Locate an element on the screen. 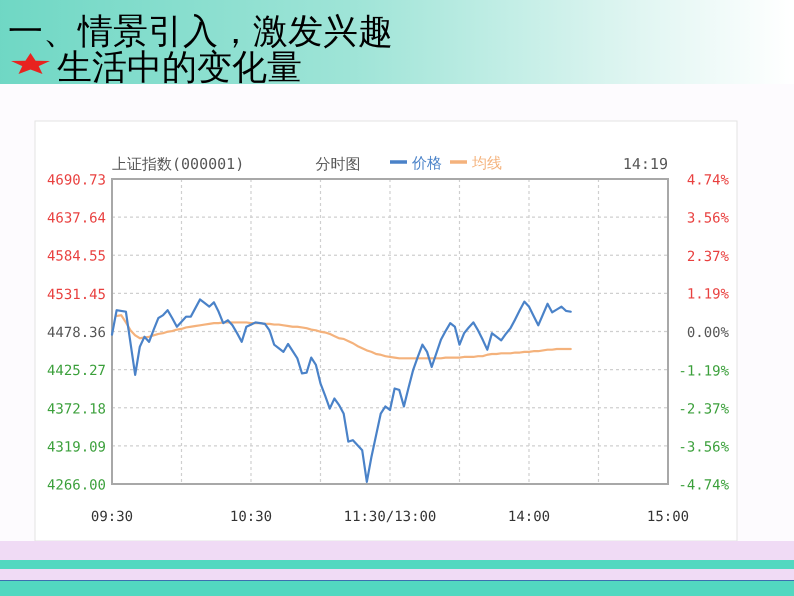 The width and height of the screenshot is (794, 596). y2-tick-label: 3.56% is located at coordinates (708, 218).